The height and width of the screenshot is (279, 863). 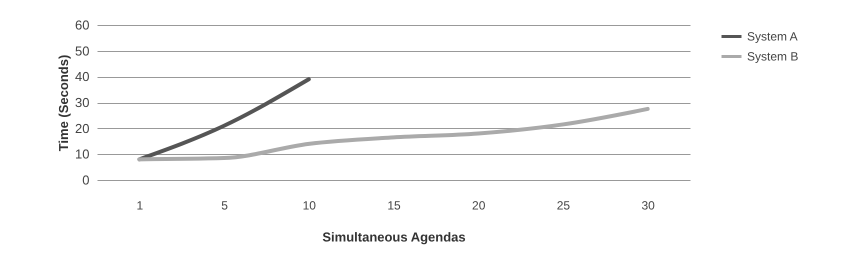 I want to click on x-tick-label: 30, so click(x=648, y=205).